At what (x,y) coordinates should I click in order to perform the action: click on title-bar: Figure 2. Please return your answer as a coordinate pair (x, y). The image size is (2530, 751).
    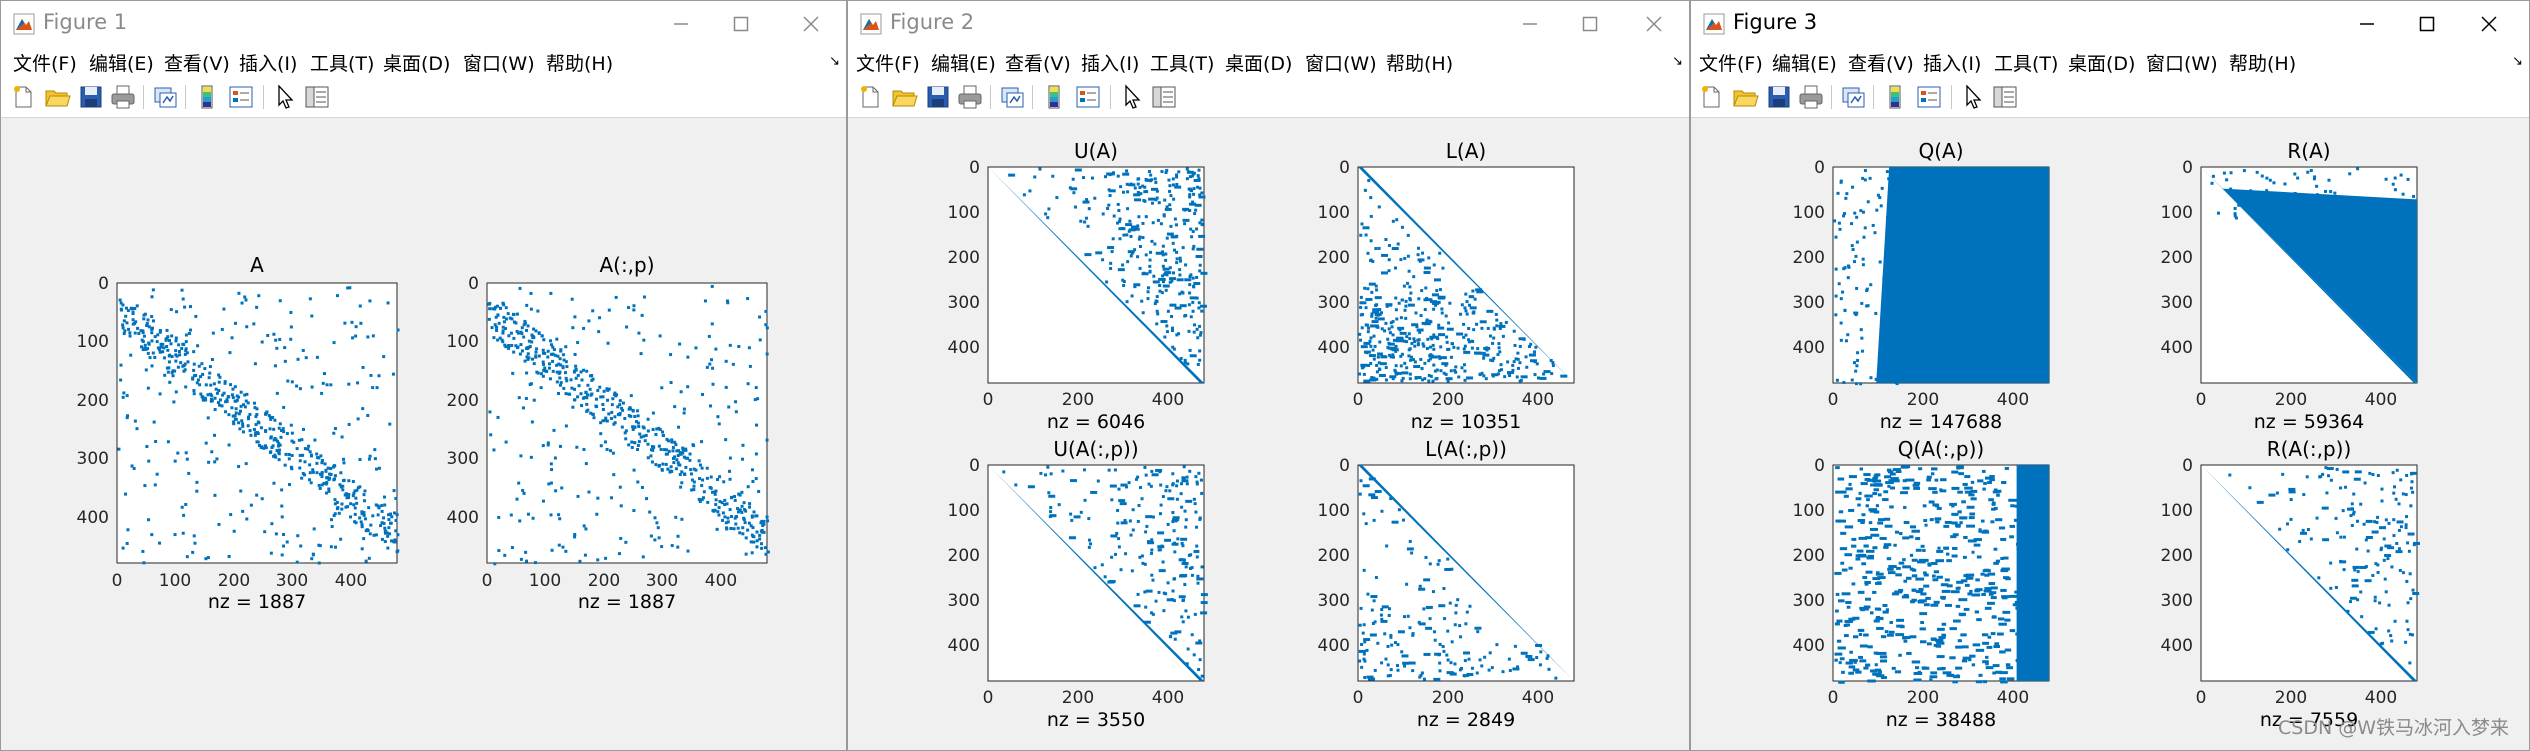
    Looking at the image, I should click on (1268, 24).